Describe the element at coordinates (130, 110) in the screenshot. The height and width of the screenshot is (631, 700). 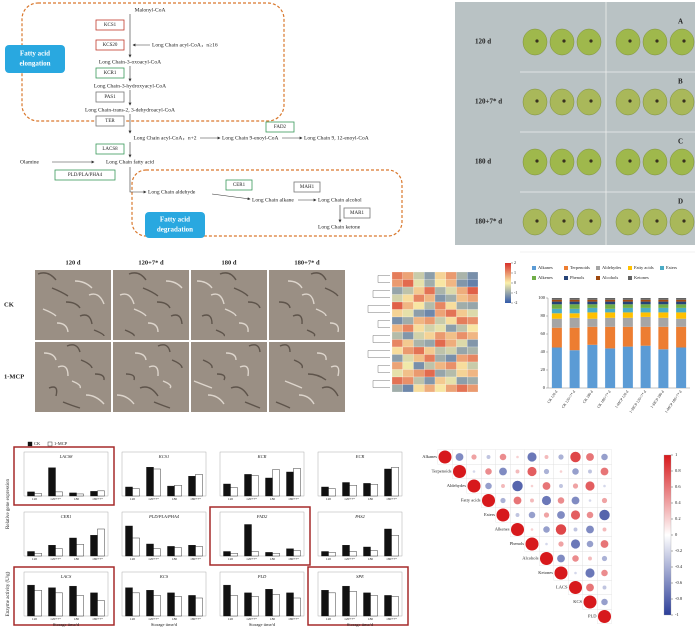
I see `metabolite: Long Chain-trans-2, 3-dehydroacyl-CoA` at that location.